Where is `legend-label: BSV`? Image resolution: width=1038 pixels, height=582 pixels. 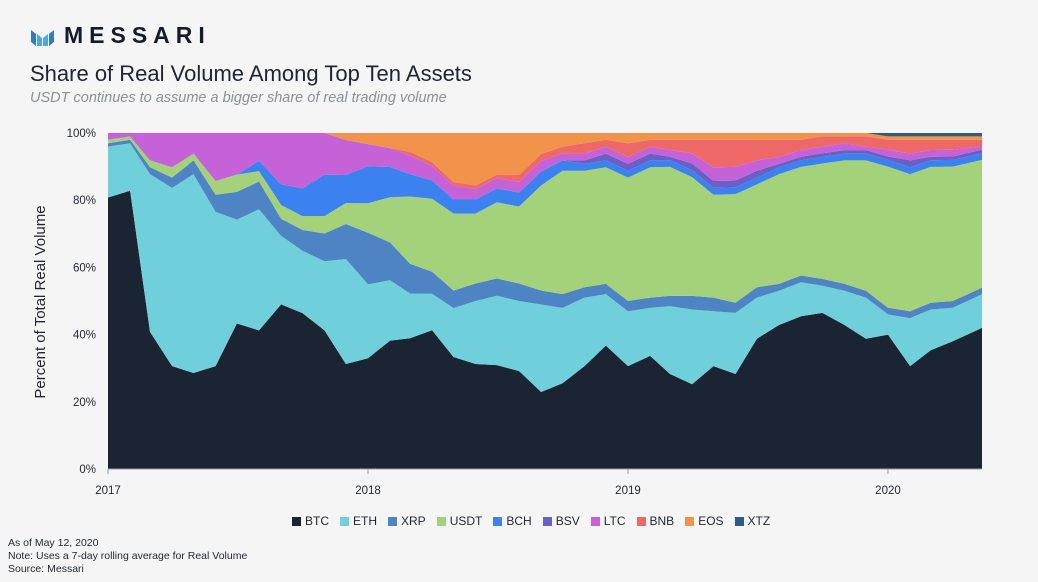 legend-label: BSV is located at coordinates (567, 521).